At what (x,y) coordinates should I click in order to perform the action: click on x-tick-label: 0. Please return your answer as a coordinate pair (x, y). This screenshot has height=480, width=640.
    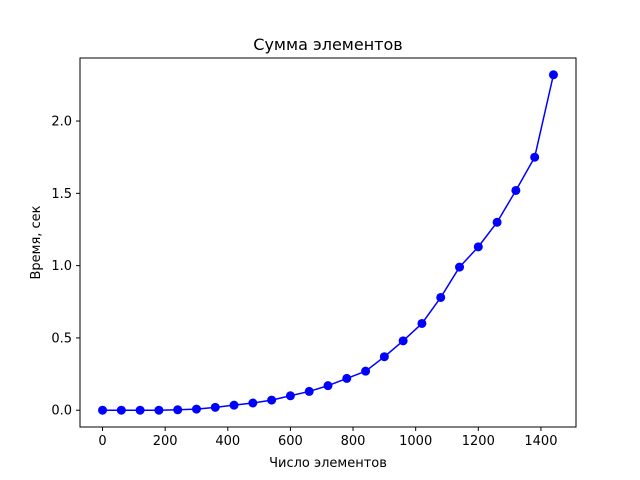
    Looking at the image, I should click on (102, 441).